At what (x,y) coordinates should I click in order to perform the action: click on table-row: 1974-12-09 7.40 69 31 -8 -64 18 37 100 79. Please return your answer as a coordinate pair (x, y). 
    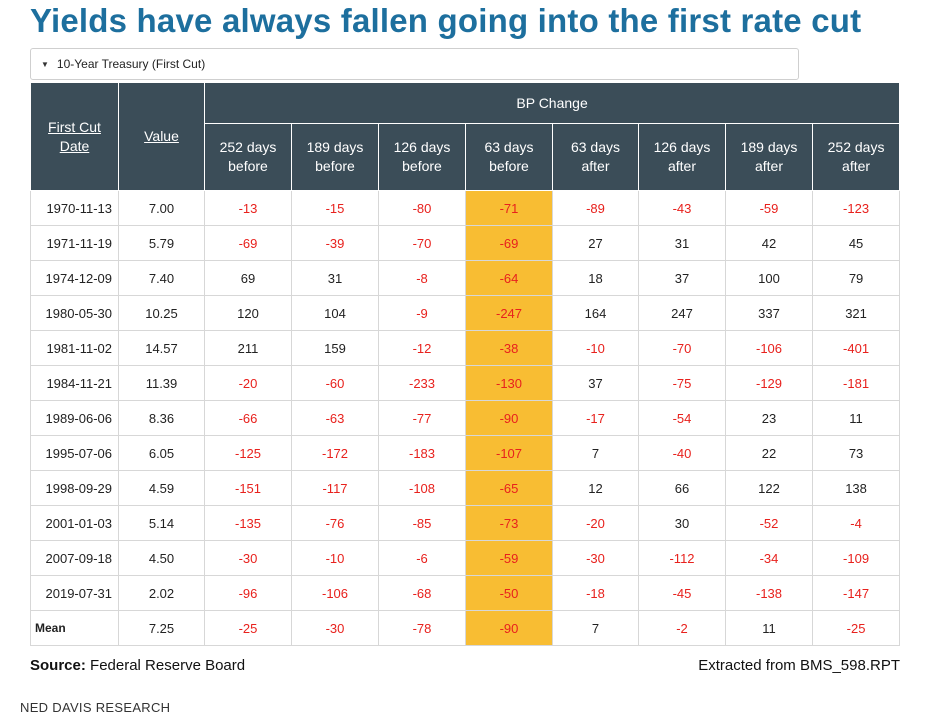
    Looking at the image, I should click on (465, 278).